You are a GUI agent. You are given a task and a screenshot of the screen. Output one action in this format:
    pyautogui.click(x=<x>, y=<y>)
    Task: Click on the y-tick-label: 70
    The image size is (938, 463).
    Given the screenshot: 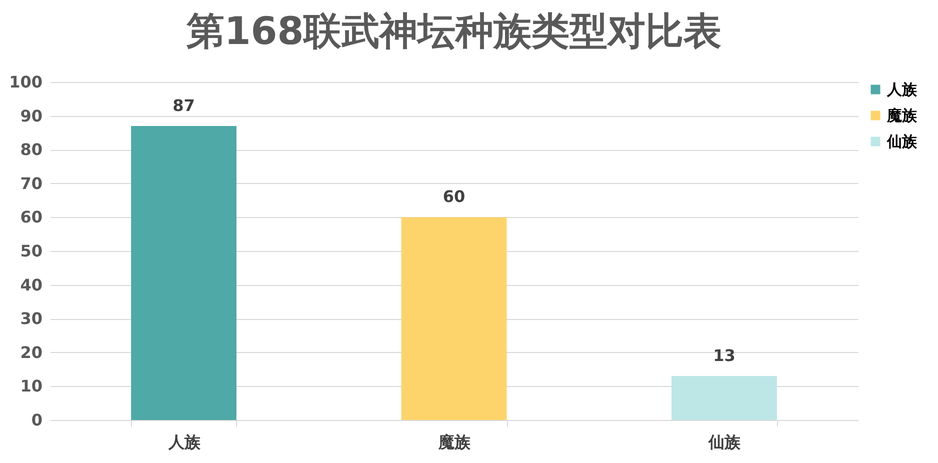 What is the action you would take?
    pyautogui.click(x=31, y=183)
    